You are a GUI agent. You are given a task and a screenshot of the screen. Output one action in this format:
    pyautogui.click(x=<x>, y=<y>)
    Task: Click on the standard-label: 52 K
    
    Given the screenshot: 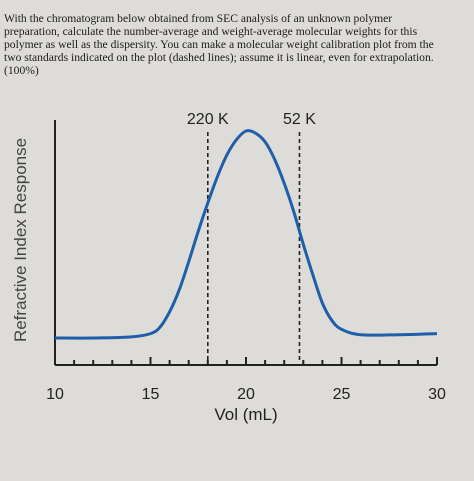 What is the action you would take?
    pyautogui.click(x=299, y=119)
    